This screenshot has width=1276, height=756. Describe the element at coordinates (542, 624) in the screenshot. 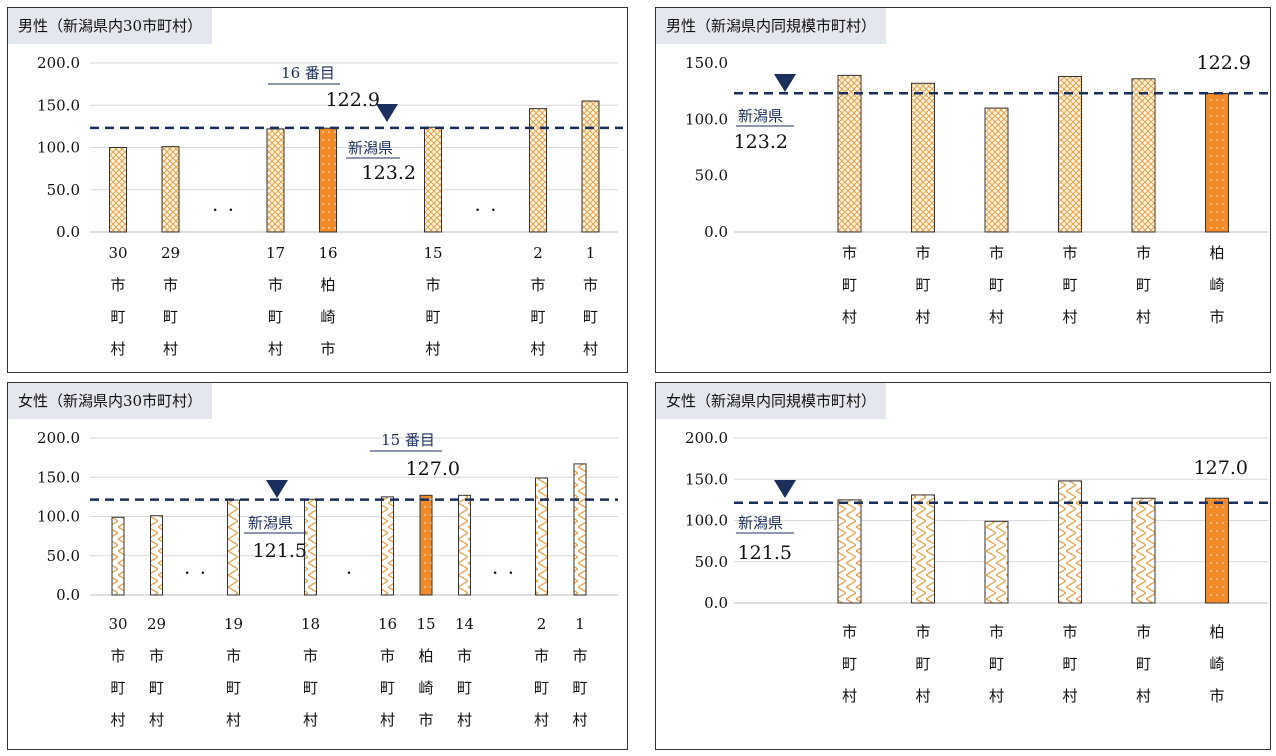

I see `bar-rank-label: 2` at that location.